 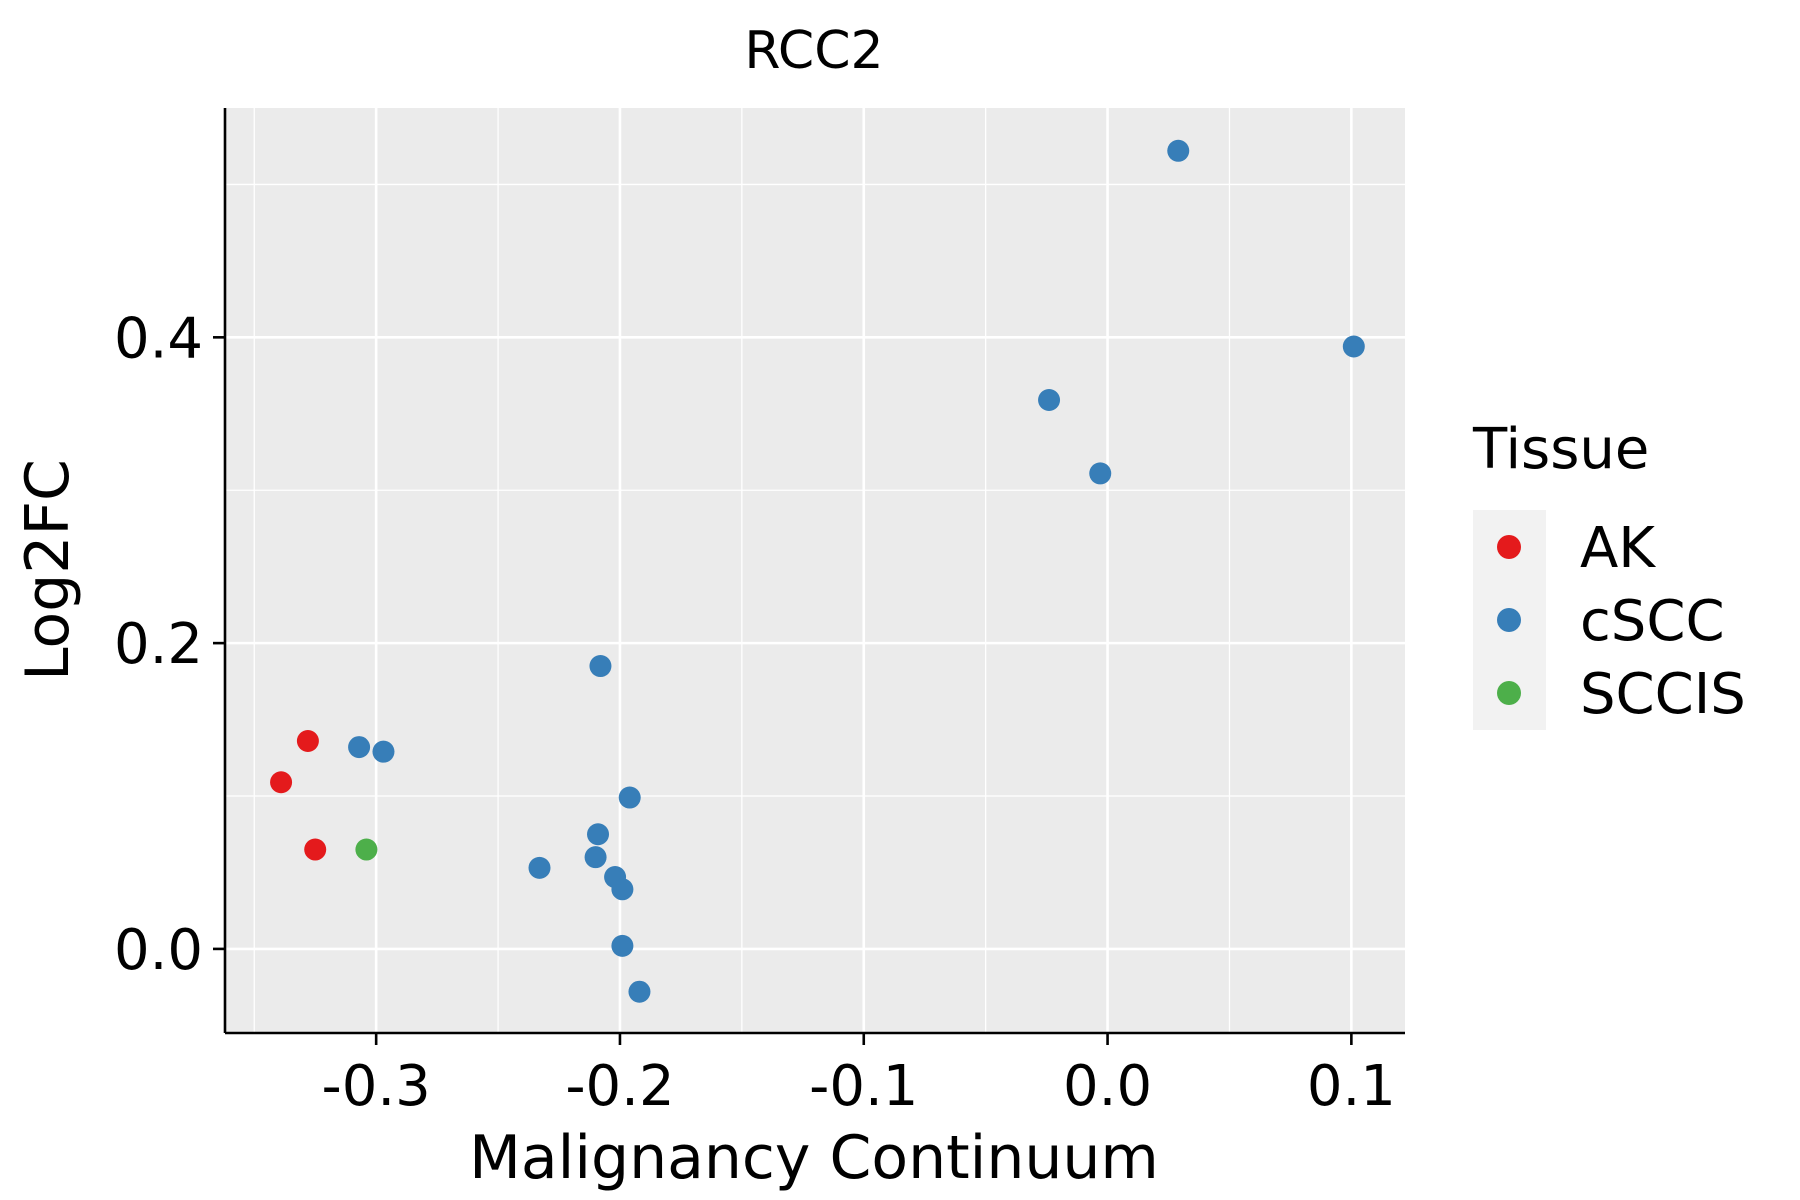 I want to click on legend-key-sccis, so click(x=1509, y=693).